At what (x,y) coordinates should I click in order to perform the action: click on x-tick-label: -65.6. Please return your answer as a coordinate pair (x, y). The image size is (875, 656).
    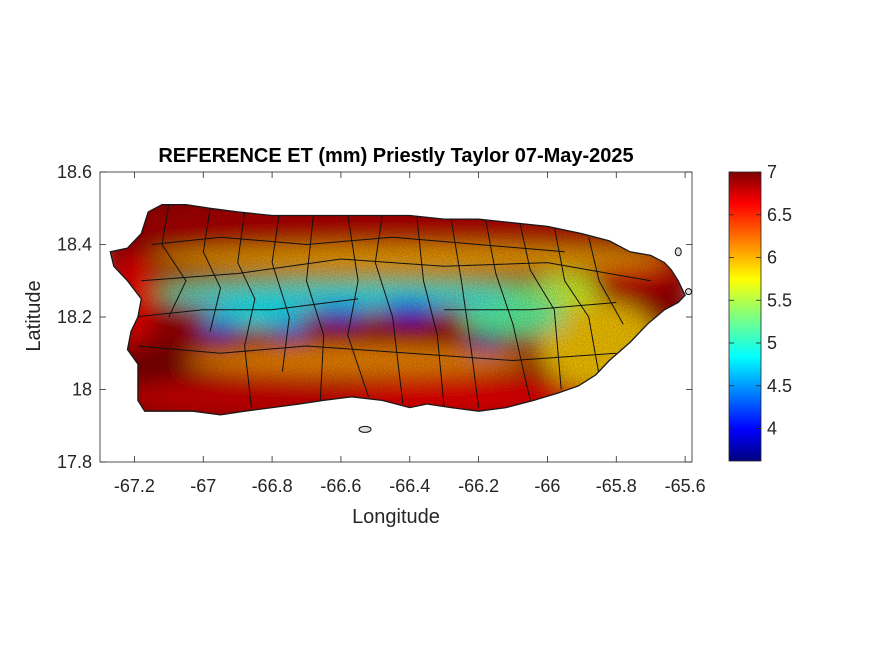
    Looking at the image, I should click on (685, 486).